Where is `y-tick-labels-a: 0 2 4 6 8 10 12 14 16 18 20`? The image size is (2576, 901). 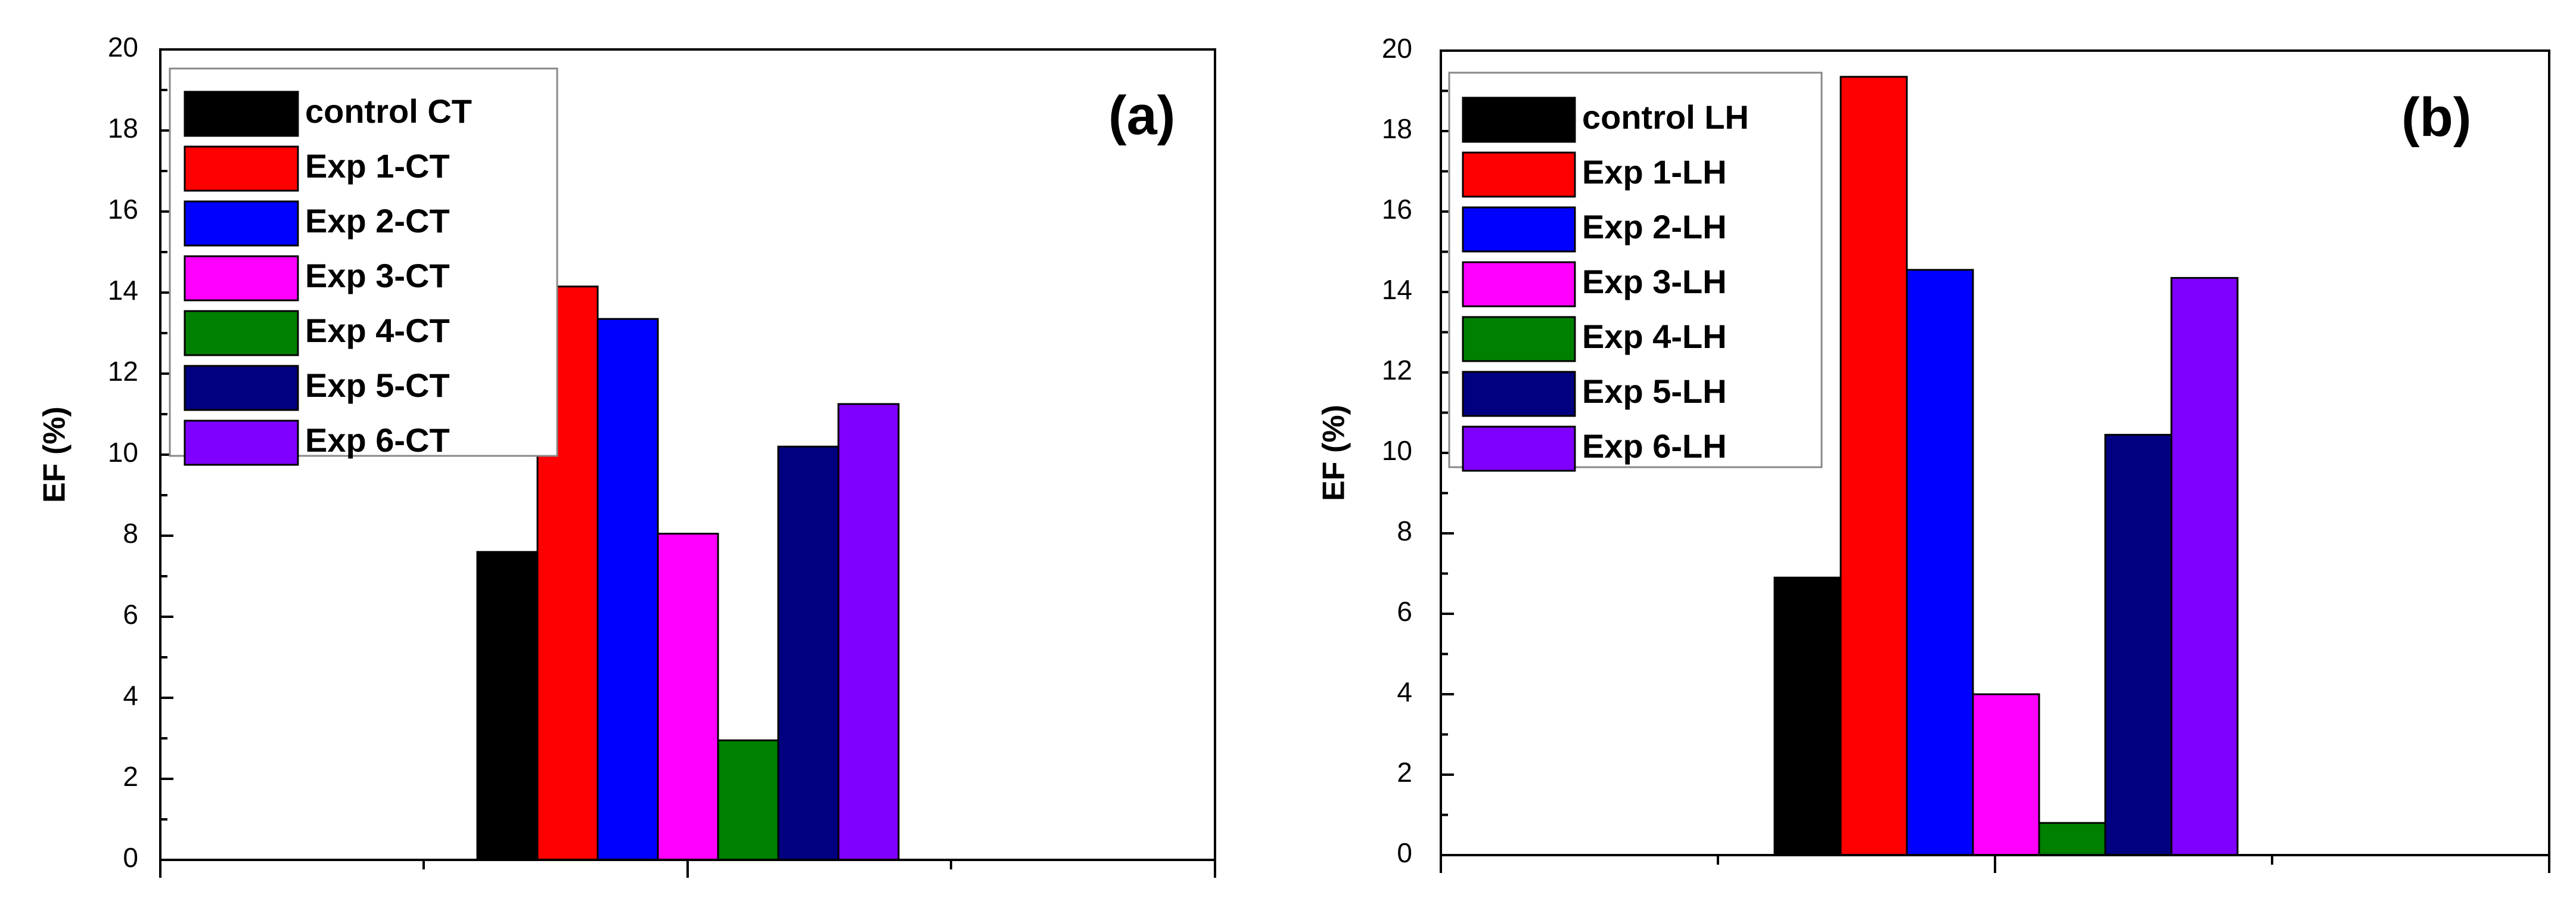
y-tick-labels-a: 0 2 4 6 8 10 12 14 16 18 20 is located at coordinates (123, 453).